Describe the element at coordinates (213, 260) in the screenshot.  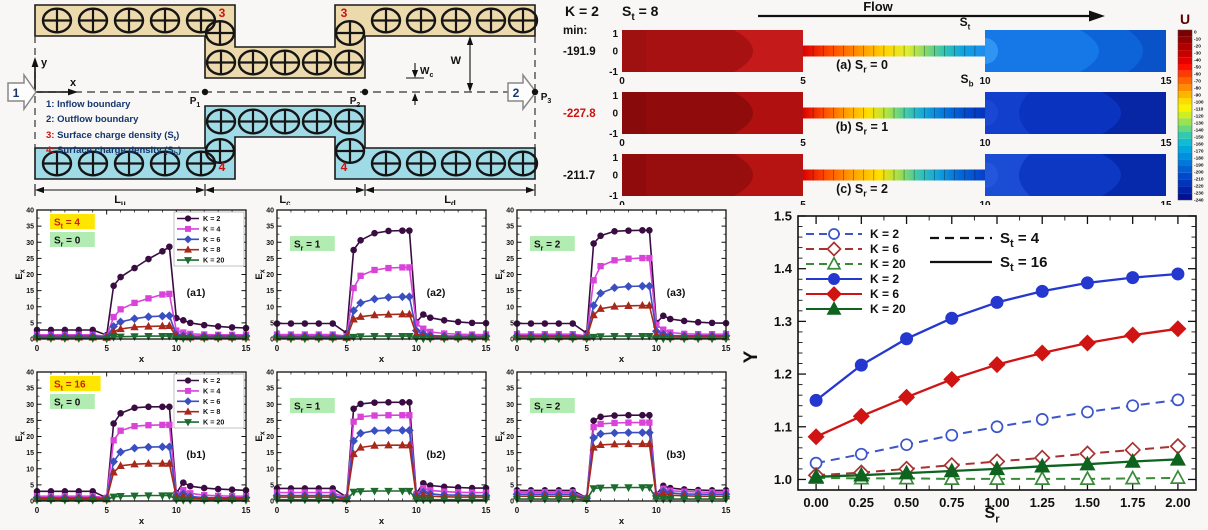
I see `shape: K = 20` at that location.